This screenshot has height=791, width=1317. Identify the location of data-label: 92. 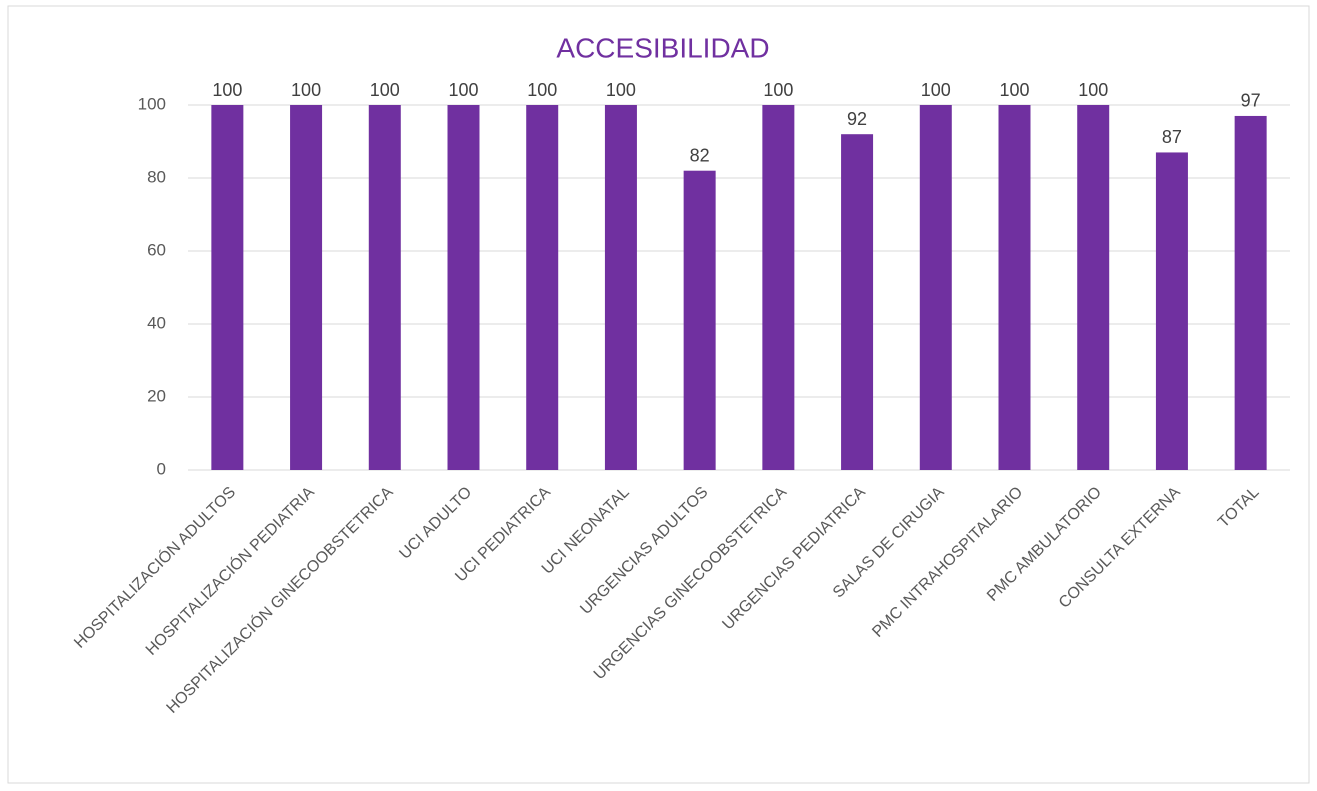
(857, 119).